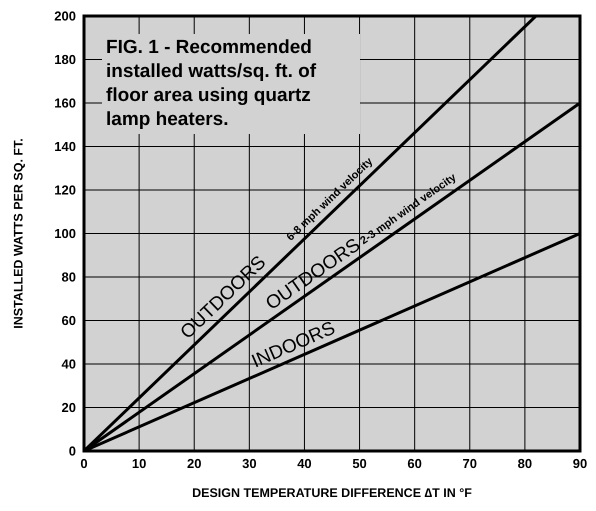 The width and height of the screenshot is (596, 511). What do you see at coordinates (304, 464) in the screenshot?
I see `x-tick-label: 40` at bounding box center [304, 464].